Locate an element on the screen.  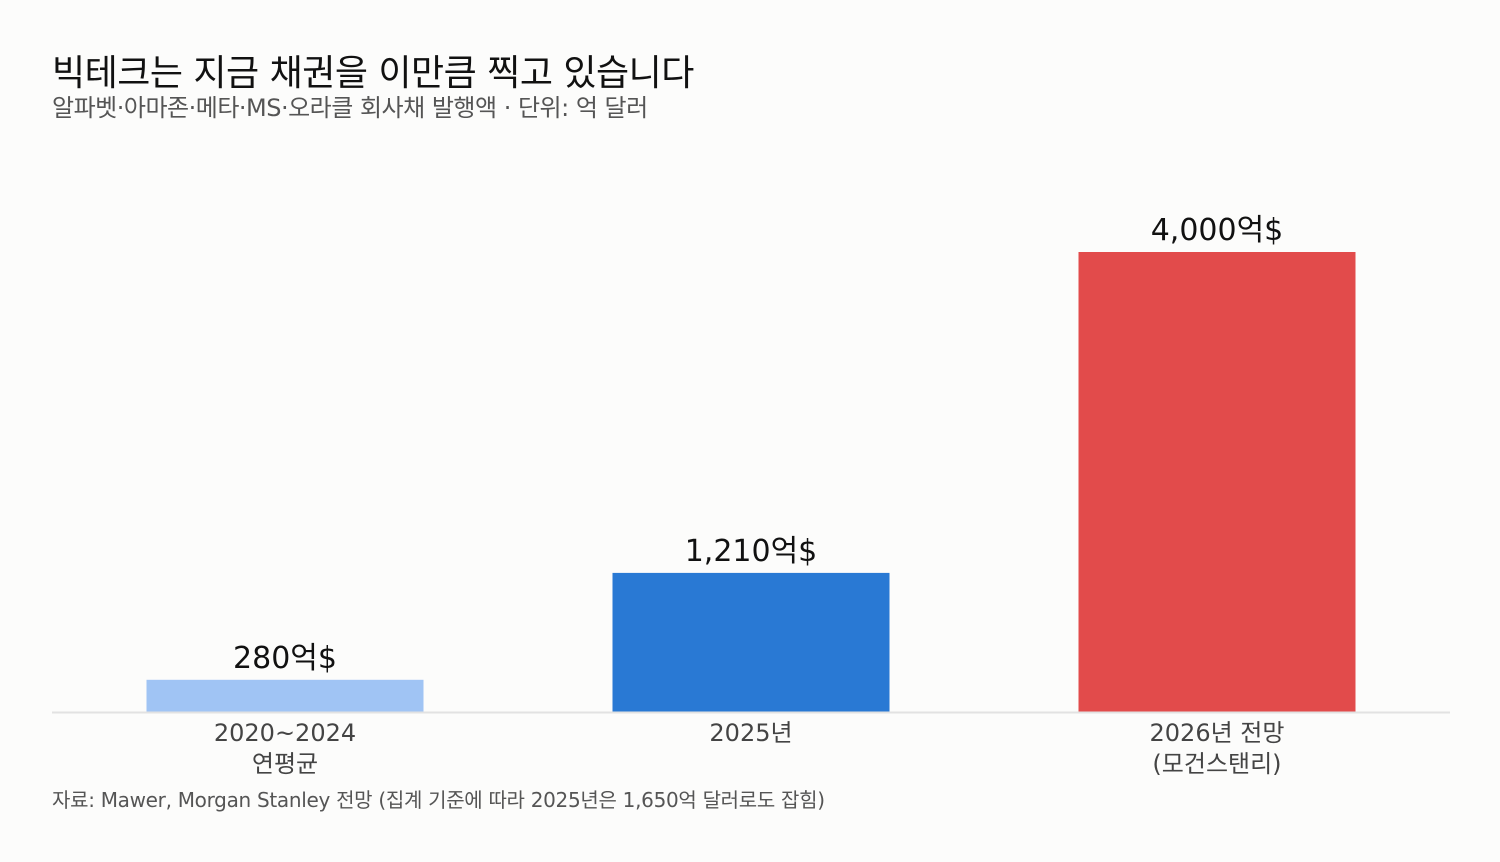
x-tick-label-1: 2025년 is located at coordinates (750, 733).